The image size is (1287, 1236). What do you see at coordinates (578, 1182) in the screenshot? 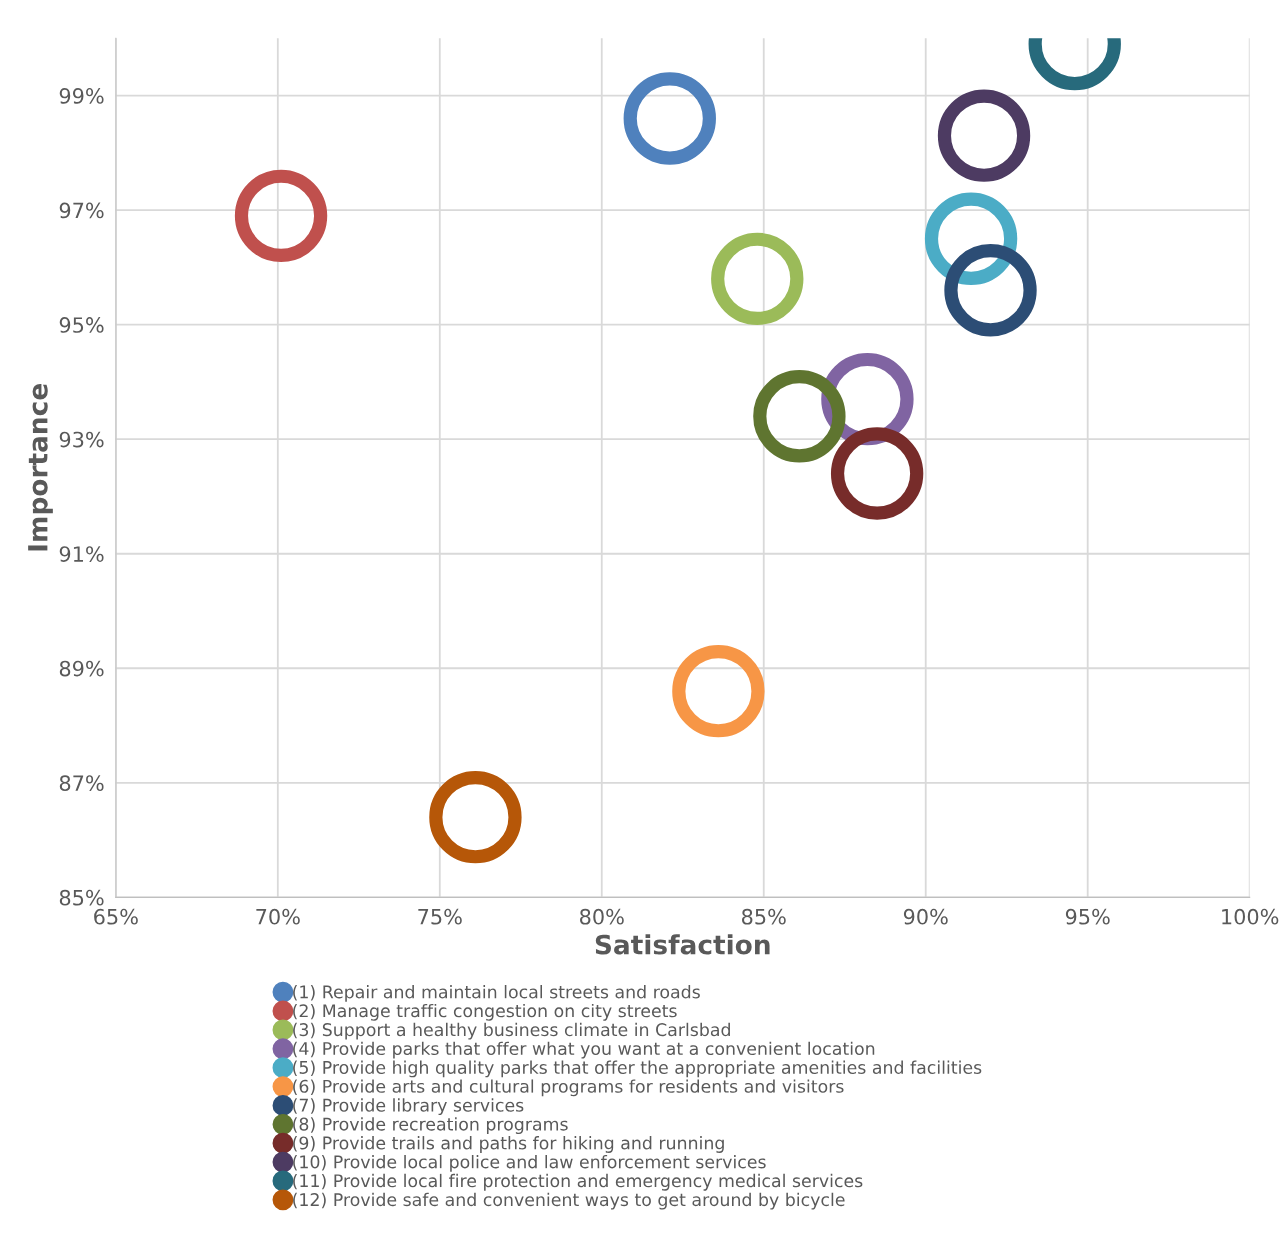
I see `legend-label: (11) Provide local fire protection and emergency medical services` at bounding box center [578, 1182].